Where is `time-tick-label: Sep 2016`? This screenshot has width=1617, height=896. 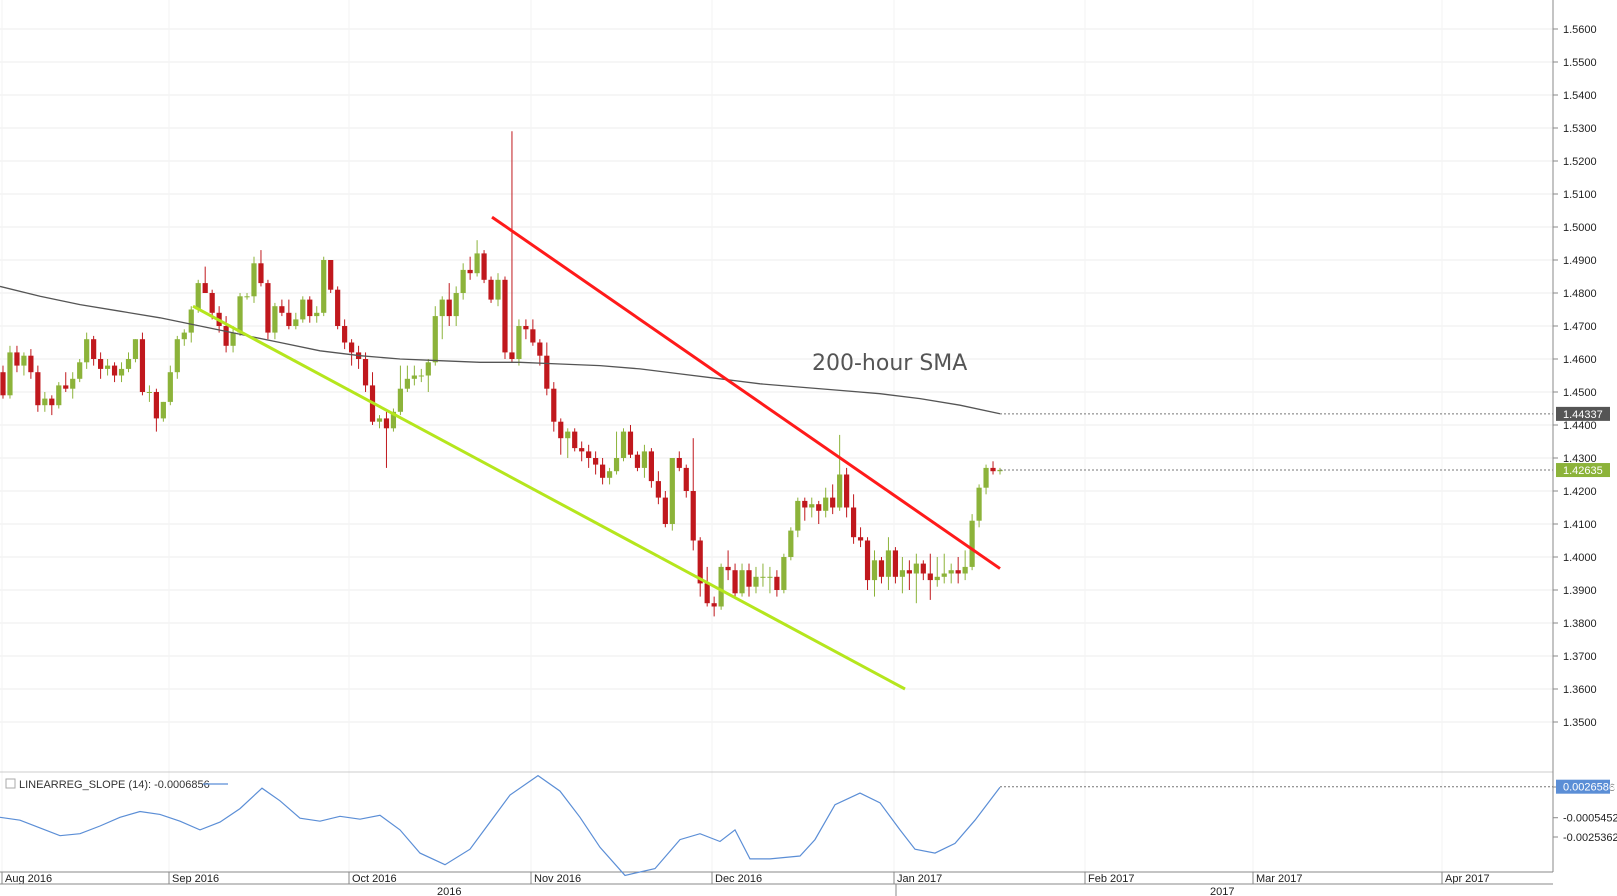 time-tick-label: Sep 2016 is located at coordinates (195, 879).